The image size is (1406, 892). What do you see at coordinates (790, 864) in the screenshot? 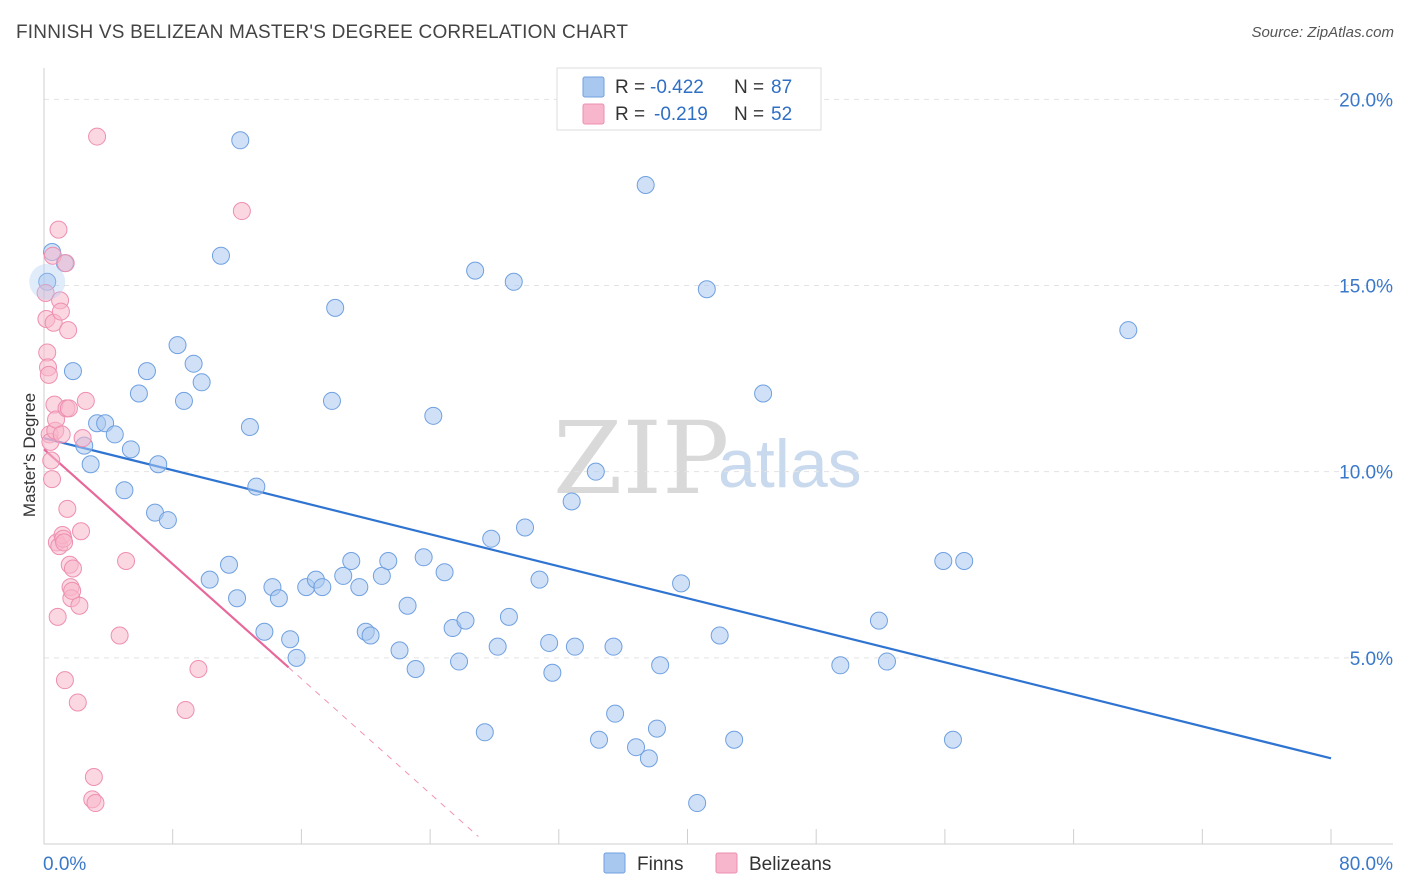
I see `series-legend-label-belizeans: Belizeans` at bounding box center [790, 864].